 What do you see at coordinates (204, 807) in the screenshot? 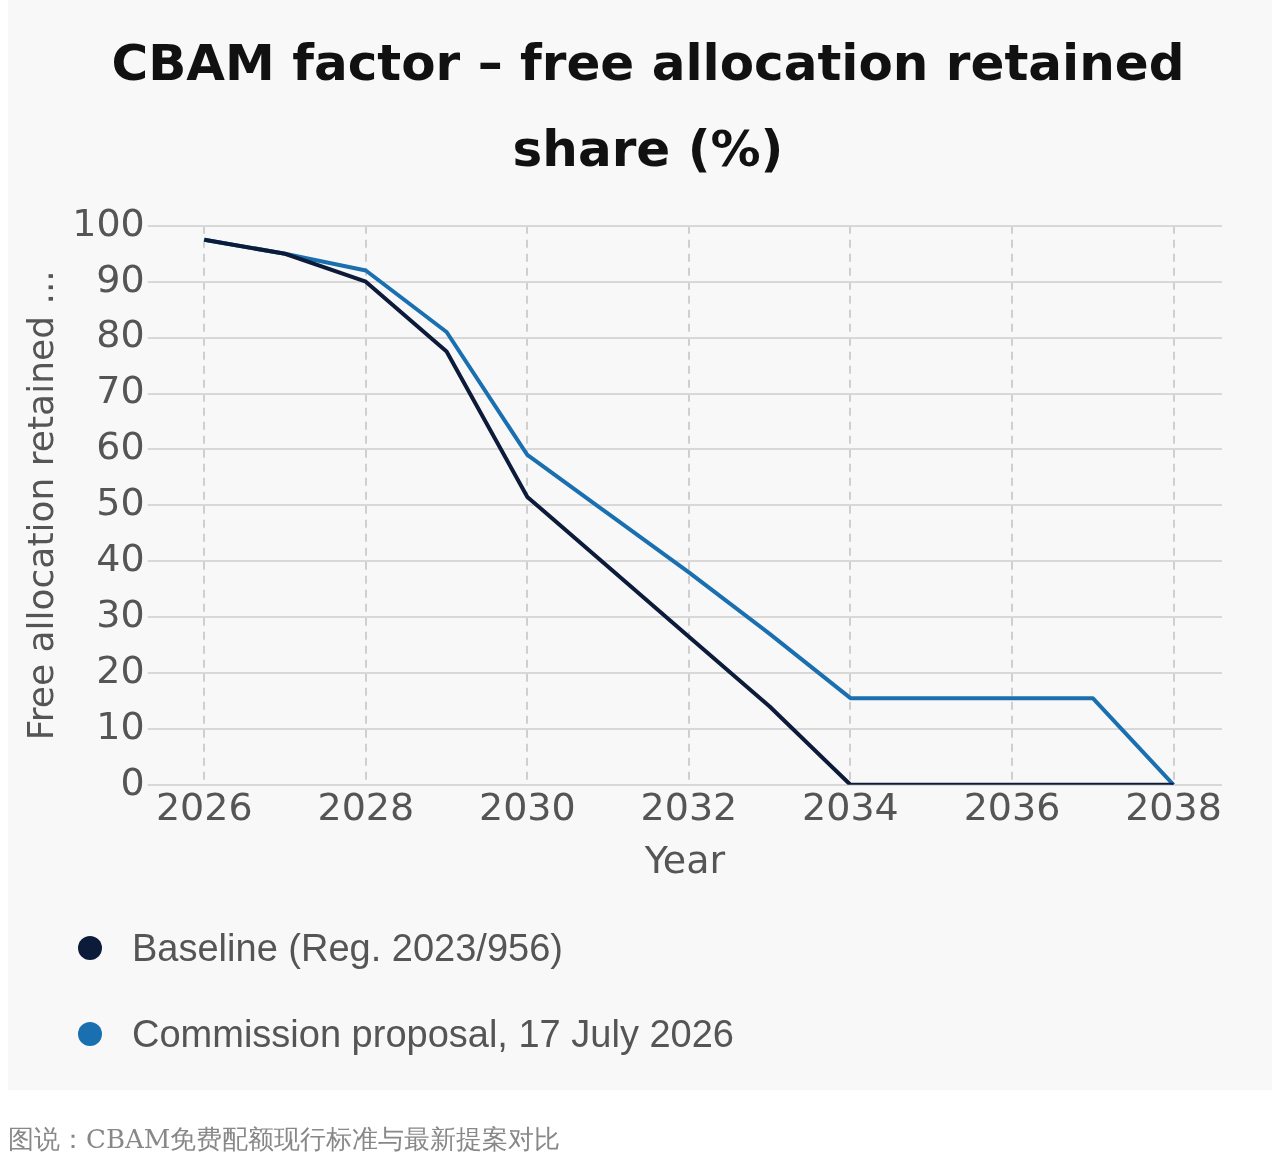
I see `x-tick-label: 2026` at bounding box center [204, 807].